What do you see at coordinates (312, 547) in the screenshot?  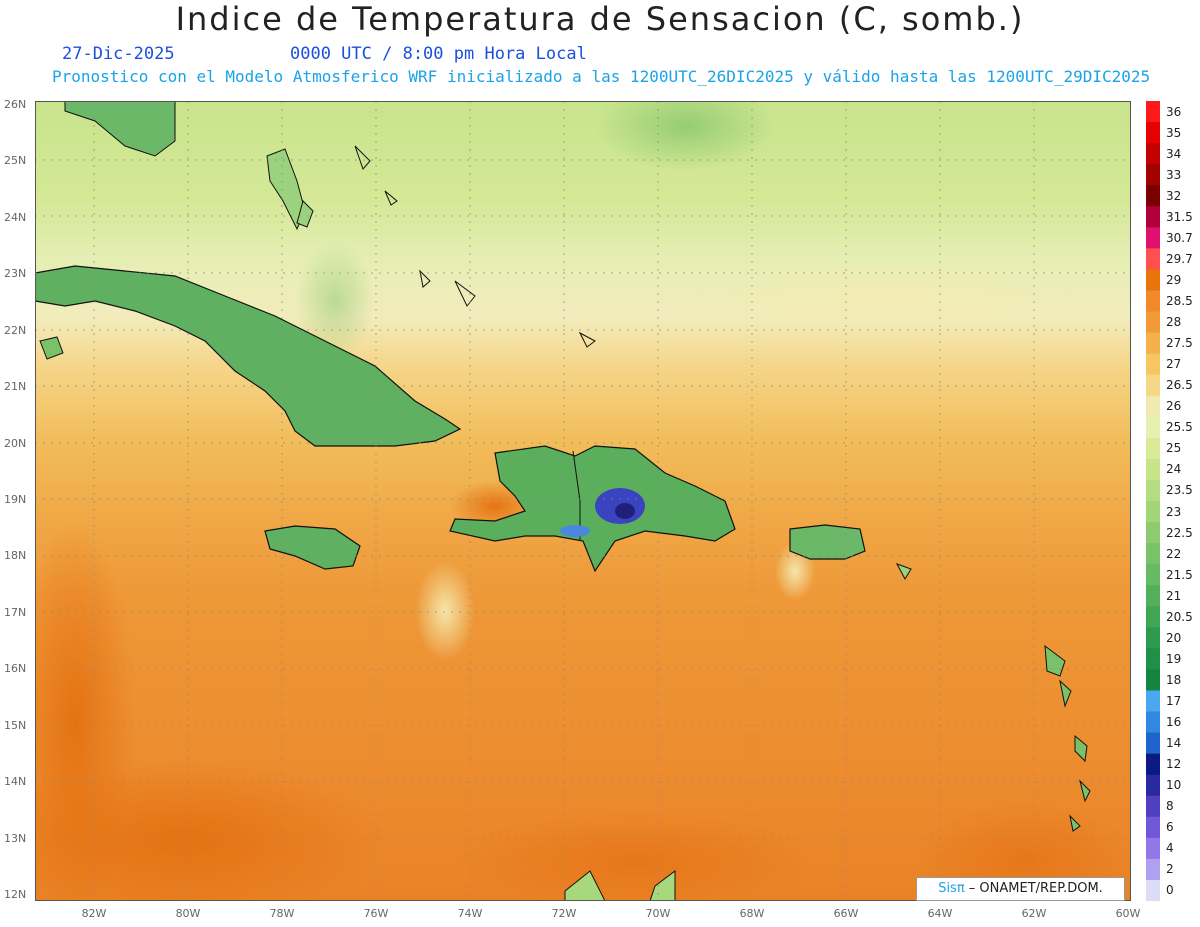 I see `land-jamaica` at bounding box center [312, 547].